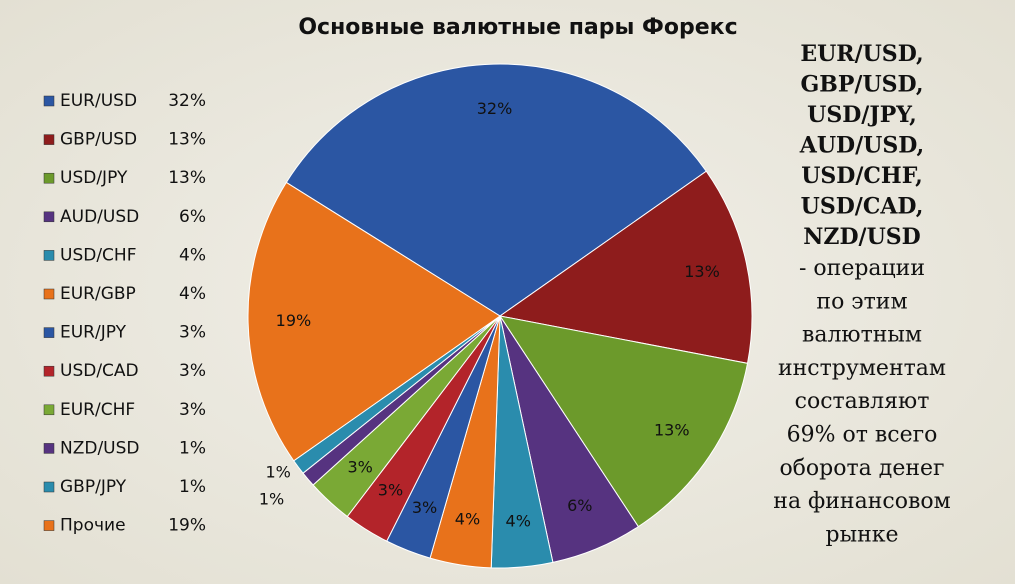 The width and height of the screenshot is (1015, 584). Describe the element at coordinates (94, 178) in the screenshot. I see `legend-label: USD/JPY` at that location.